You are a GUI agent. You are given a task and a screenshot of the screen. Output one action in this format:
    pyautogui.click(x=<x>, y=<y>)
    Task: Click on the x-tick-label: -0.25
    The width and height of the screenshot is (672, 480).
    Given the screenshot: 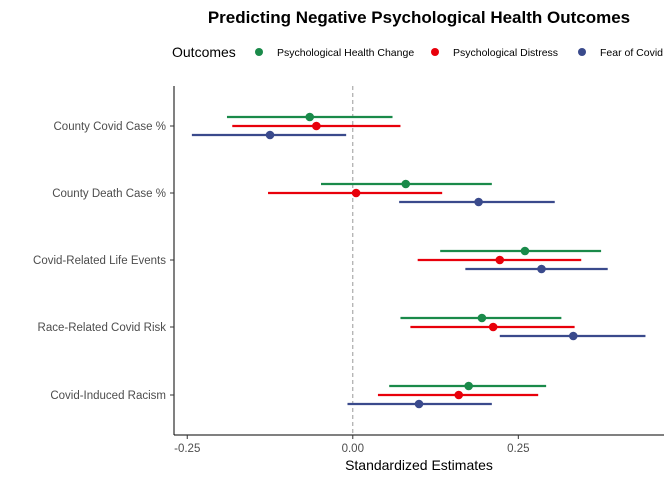 What is the action you would take?
    pyautogui.click(x=187, y=449)
    